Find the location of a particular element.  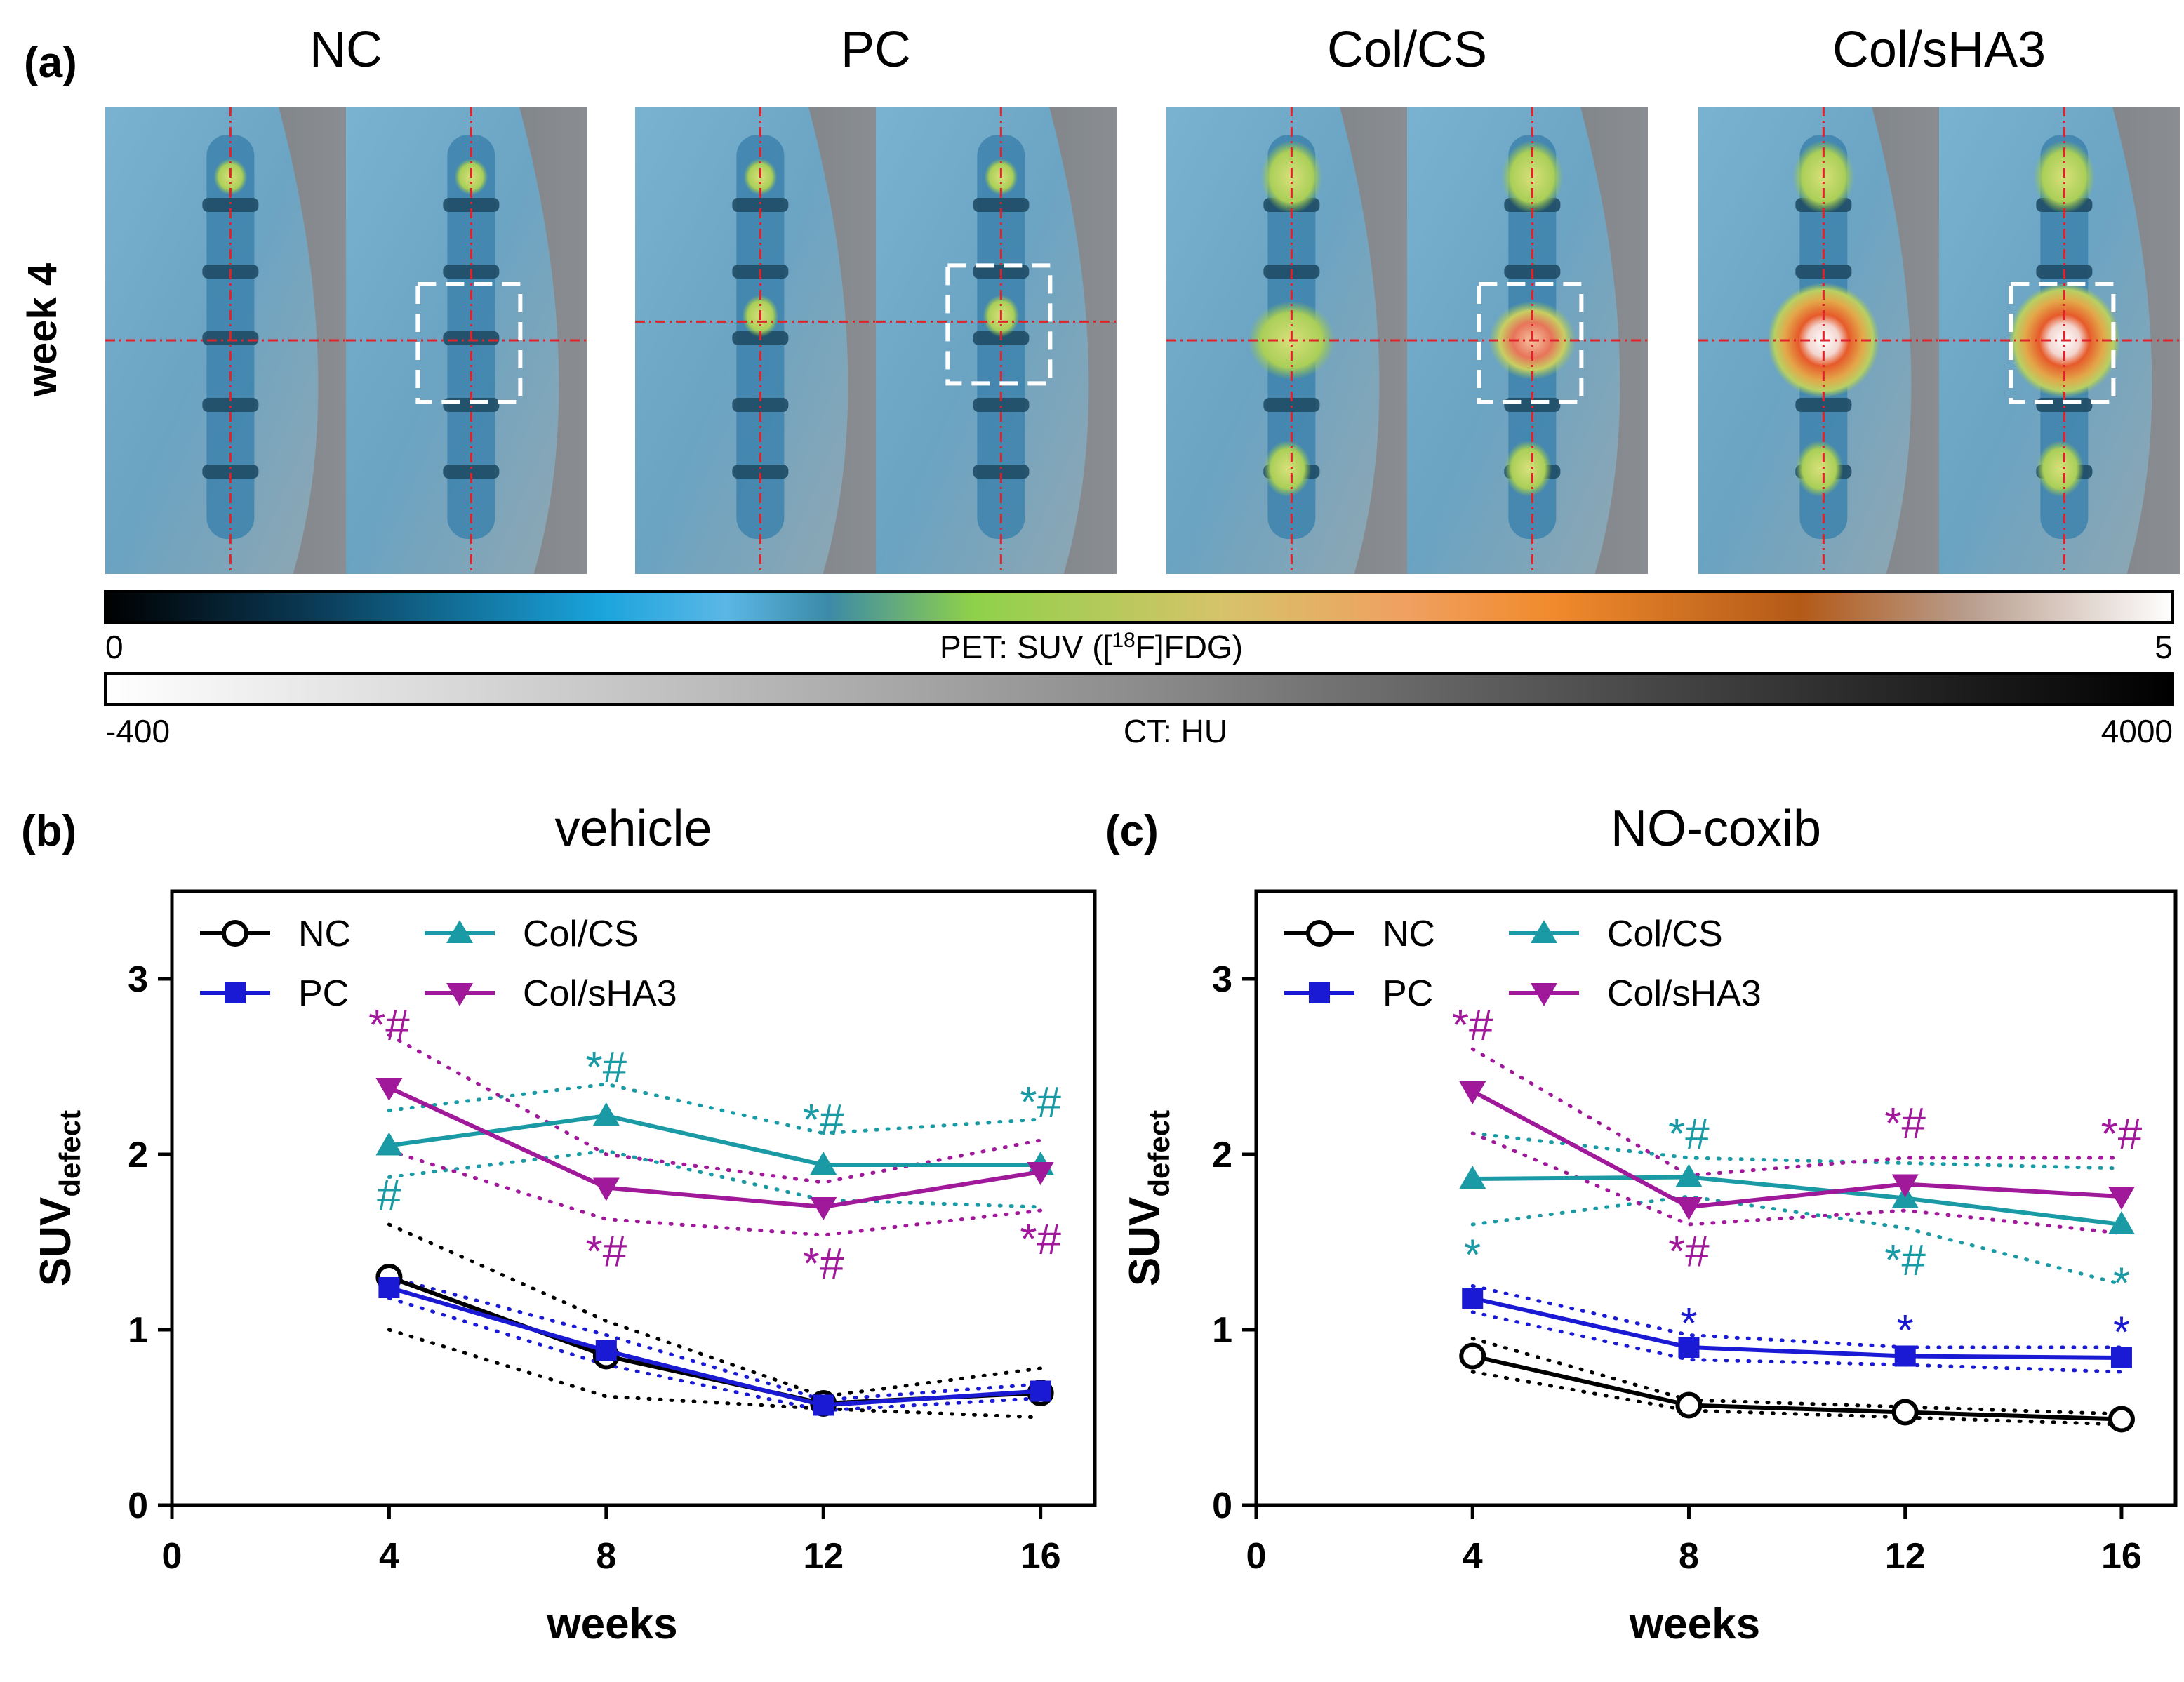

y-tick-label: 1 is located at coordinates (1222, 1330).